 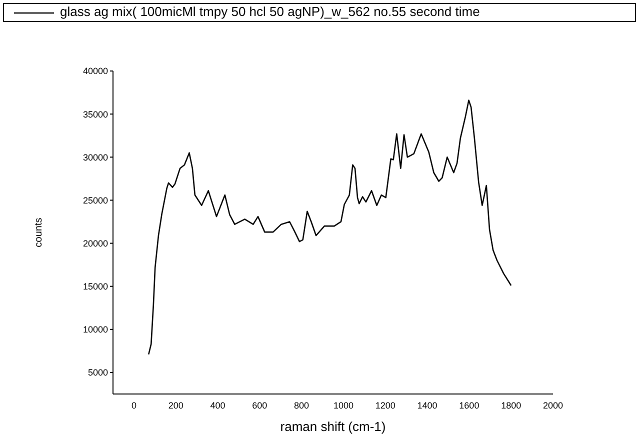 What do you see at coordinates (511, 405) in the screenshot?
I see `x-tick-label: 1800` at bounding box center [511, 405].